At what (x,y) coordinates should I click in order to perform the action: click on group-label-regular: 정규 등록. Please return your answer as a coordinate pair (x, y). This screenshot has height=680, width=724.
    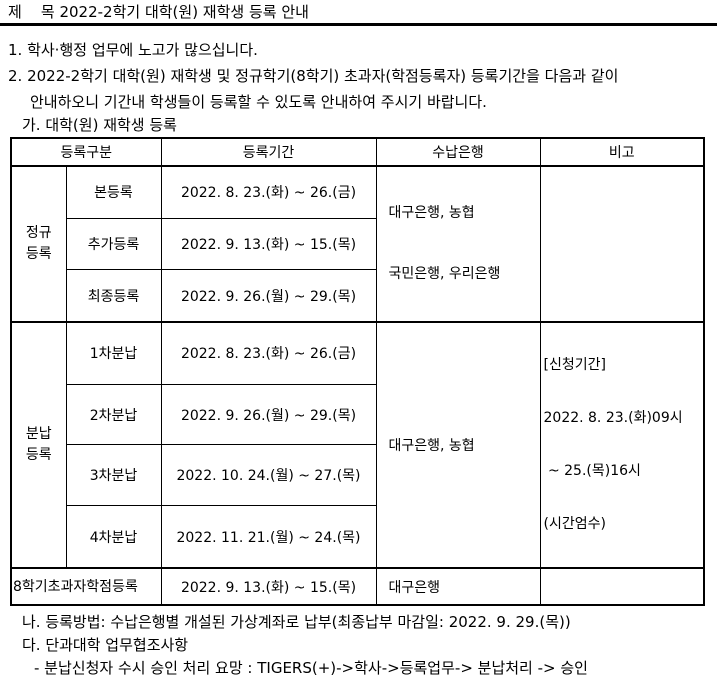
    Looking at the image, I should click on (38, 244).